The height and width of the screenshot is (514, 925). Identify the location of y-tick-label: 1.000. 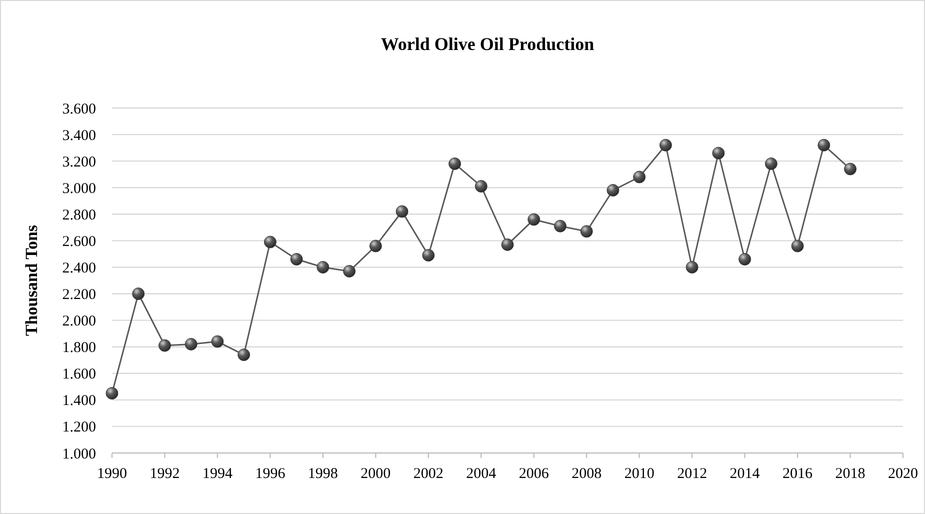
(79, 454).